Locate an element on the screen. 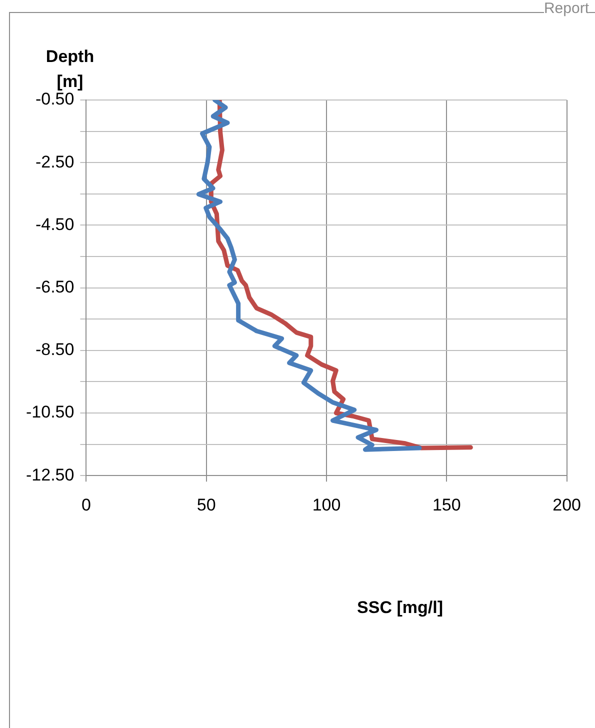  x-tick-label: 0 is located at coordinates (86, 504).